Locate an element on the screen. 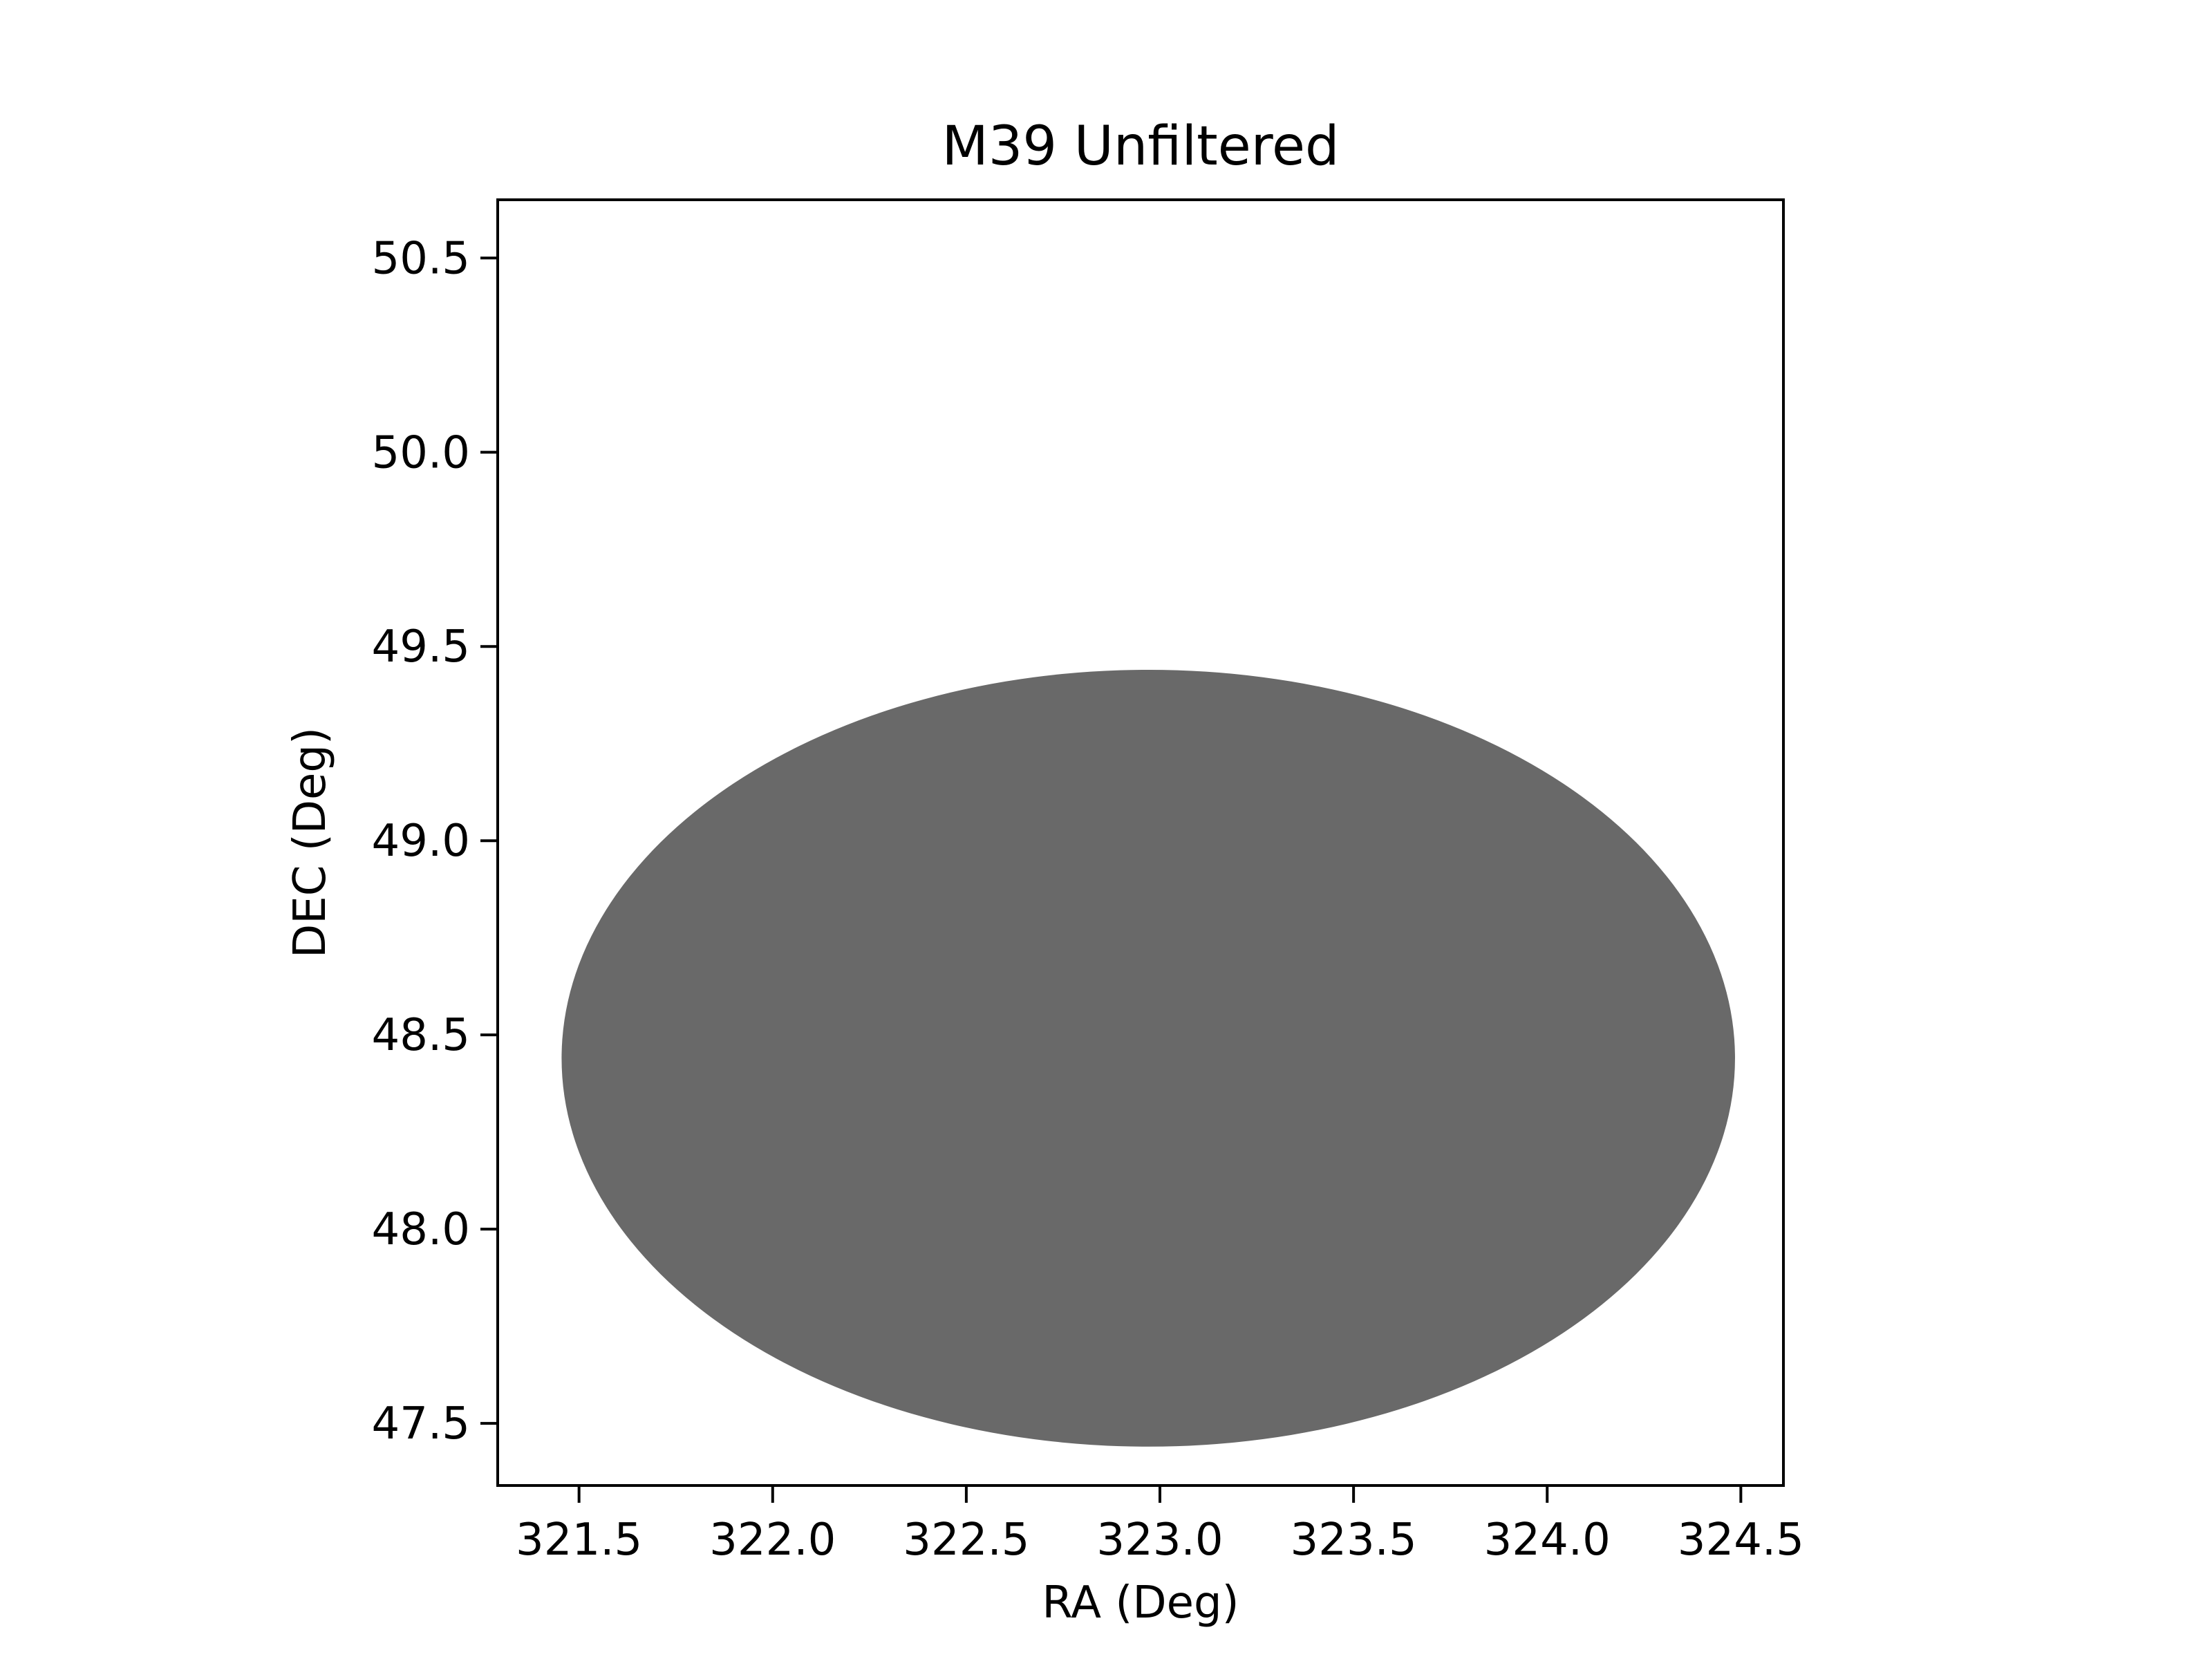 The image size is (2212, 1659). x-tick-label: 322.5 is located at coordinates (966, 1540).